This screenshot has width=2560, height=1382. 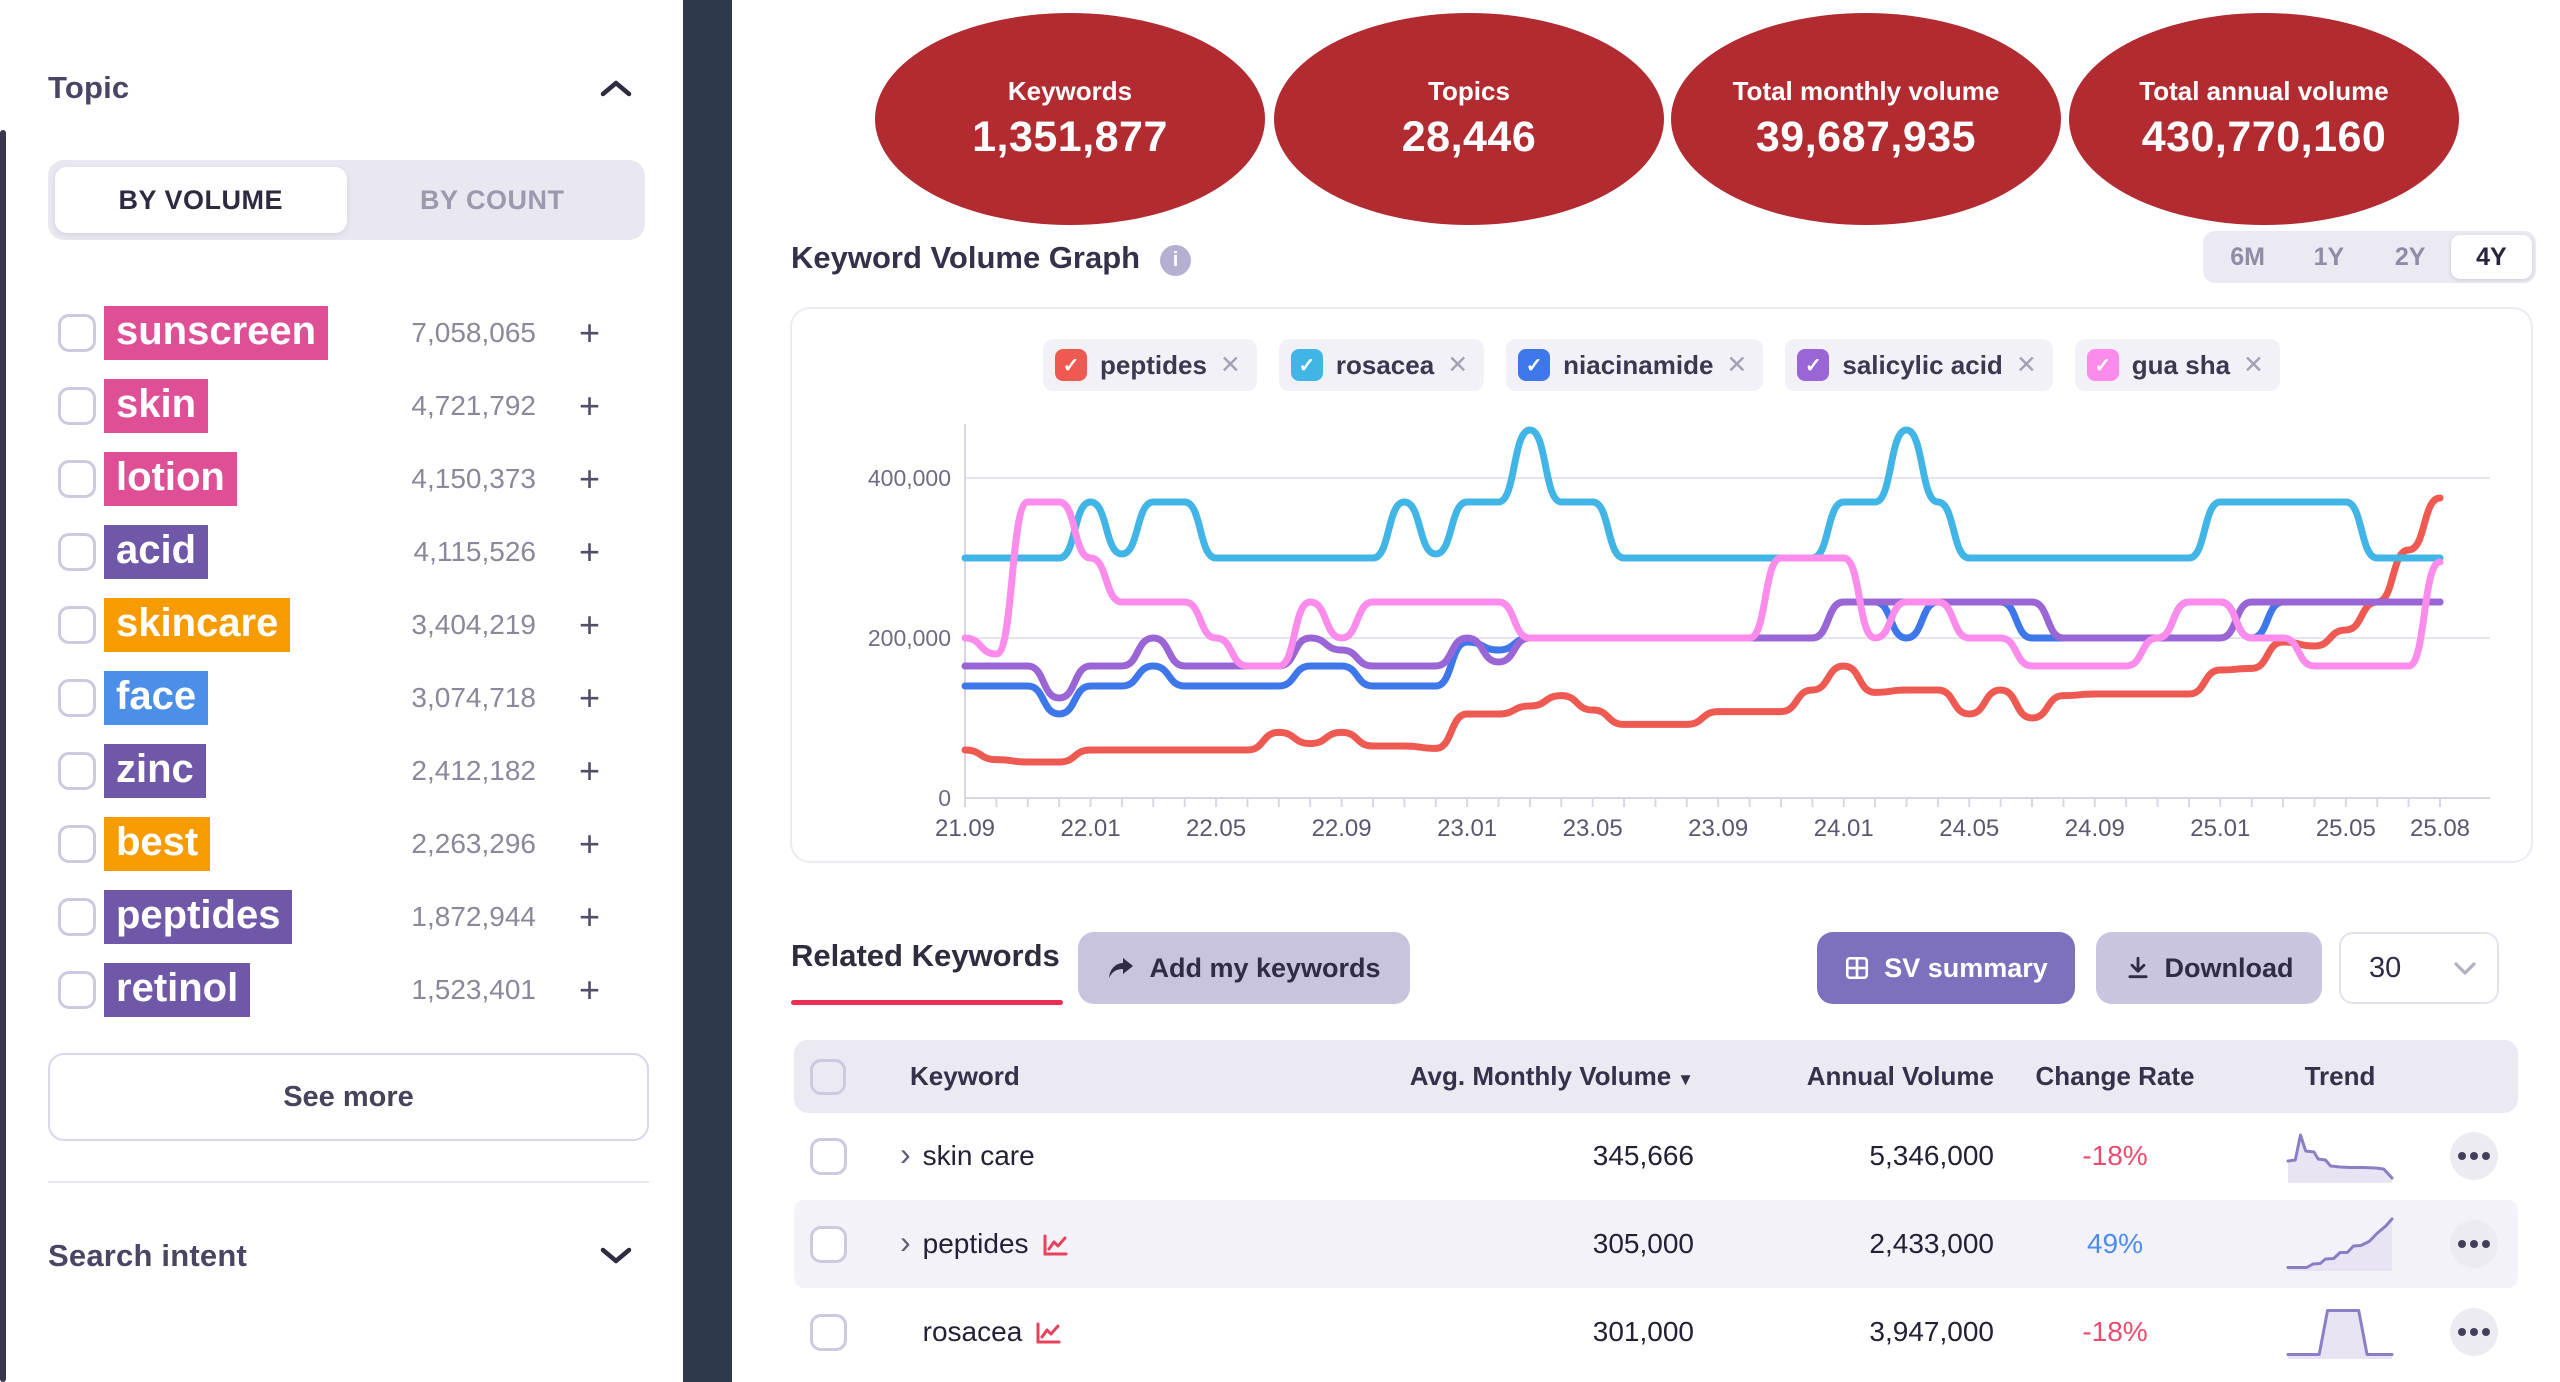 I want to click on trend-sparkline, so click(x=2340, y=1156).